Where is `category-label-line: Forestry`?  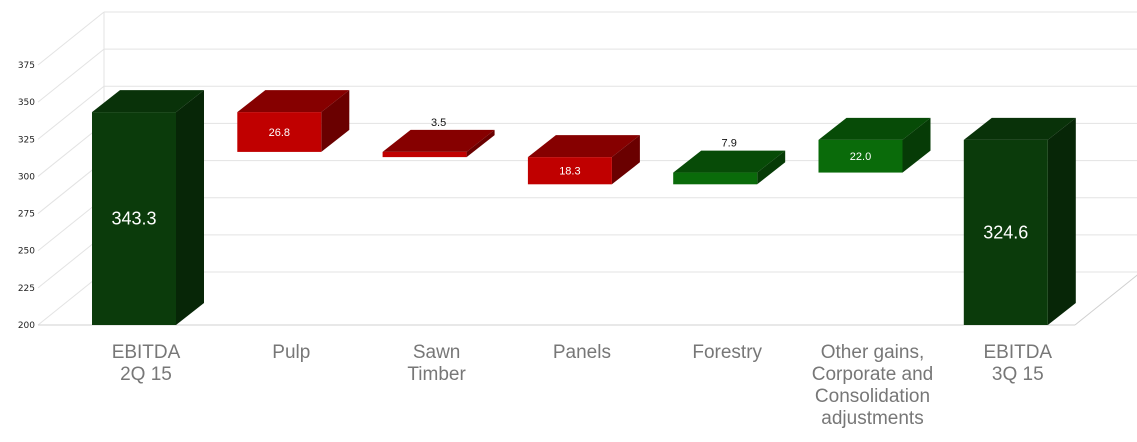
category-label-line: Forestry is located at coordinates (727, 352).